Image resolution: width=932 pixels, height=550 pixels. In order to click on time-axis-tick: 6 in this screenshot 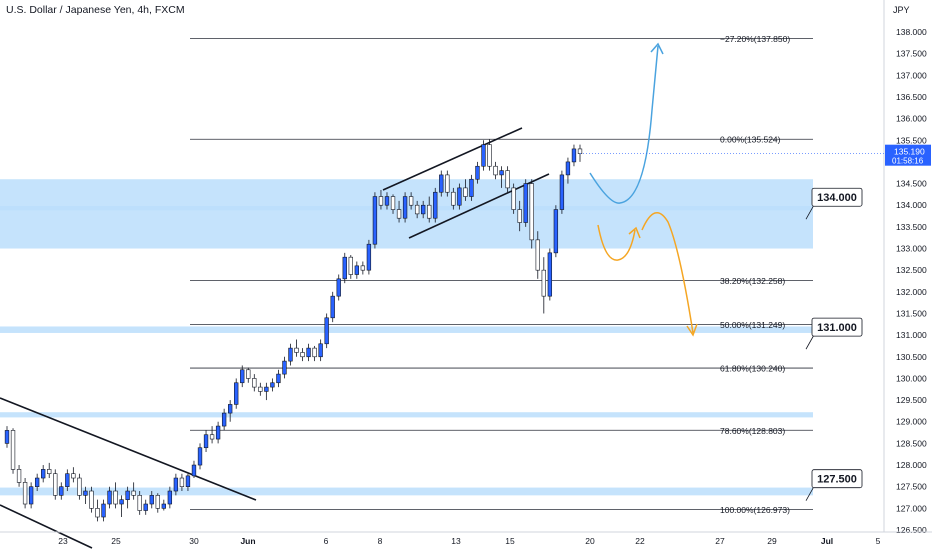, I will do `click(326, 541)`.